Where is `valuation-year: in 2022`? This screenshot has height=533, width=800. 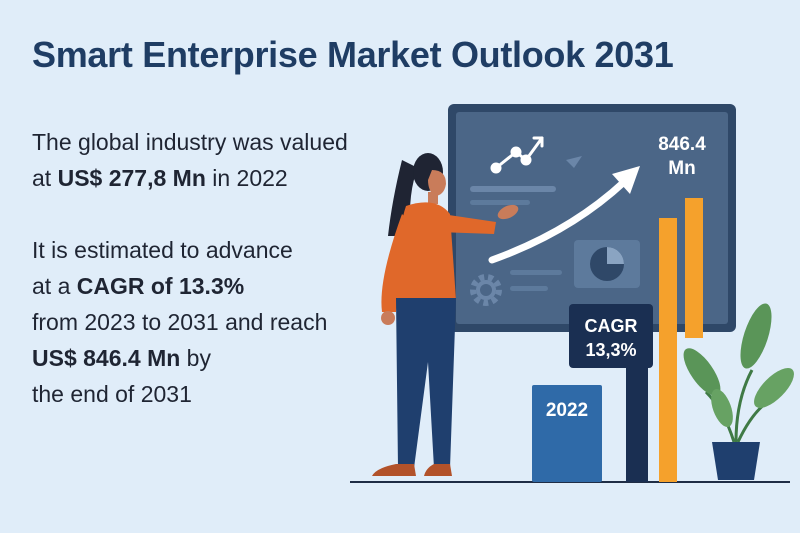 valuation-year: in 2022 is located at coordinates (246, 178).